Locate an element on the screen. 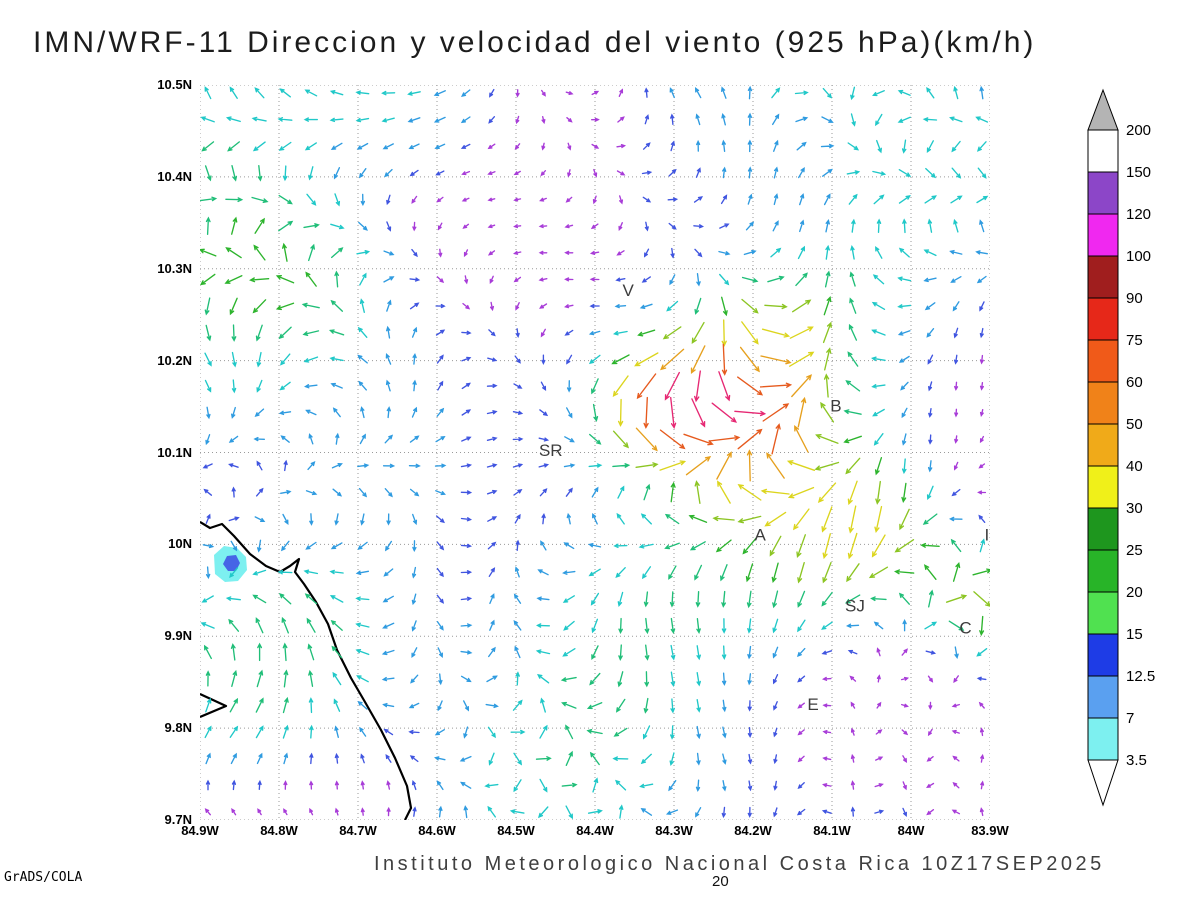 This screenshot has width=1200, height=900. lon-tick-label: 84.4W is located at coordinates (595, 830).